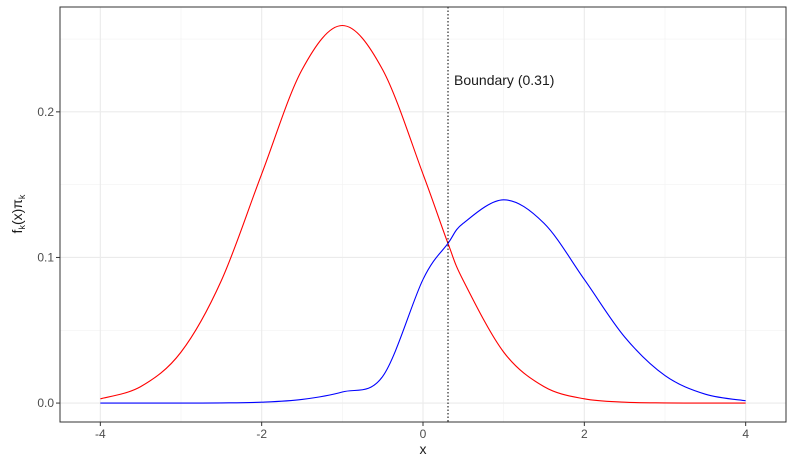 The height and width of the screenshot is (461, 793). Describe the element at coordinates (22, 227) in the screenshot. I see `y-axis-title-sub1: k` at that location.